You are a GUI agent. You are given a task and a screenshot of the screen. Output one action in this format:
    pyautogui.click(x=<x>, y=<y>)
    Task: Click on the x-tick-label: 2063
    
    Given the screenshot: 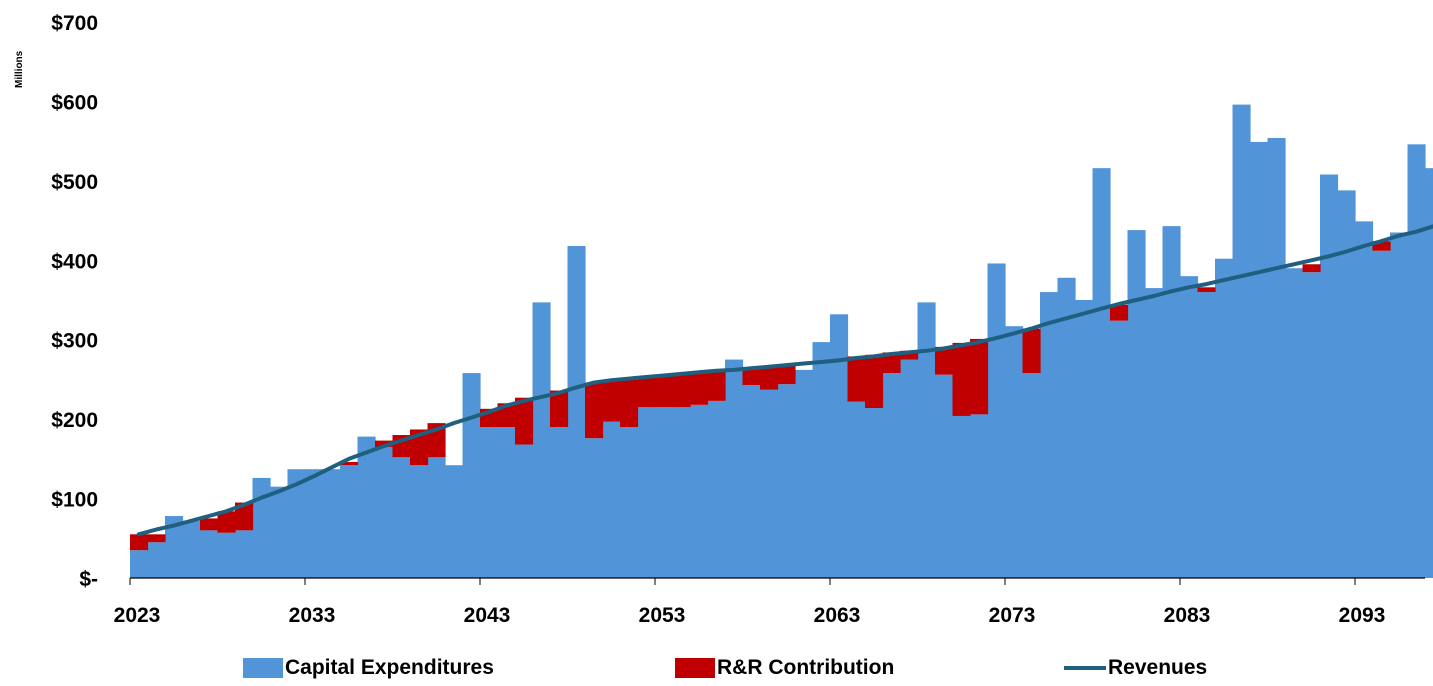 What is the action you would take?
    pyautogui.click(x=837, y=615)
    